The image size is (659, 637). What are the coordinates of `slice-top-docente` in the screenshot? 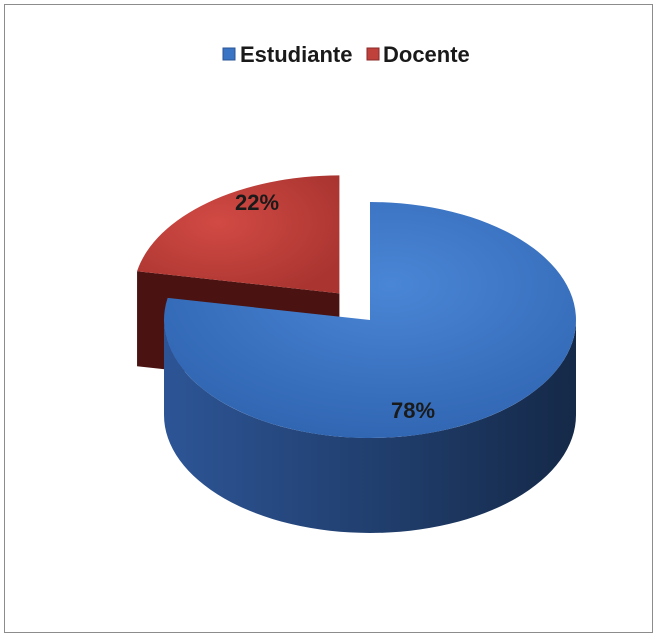 It's located at (238, 234).